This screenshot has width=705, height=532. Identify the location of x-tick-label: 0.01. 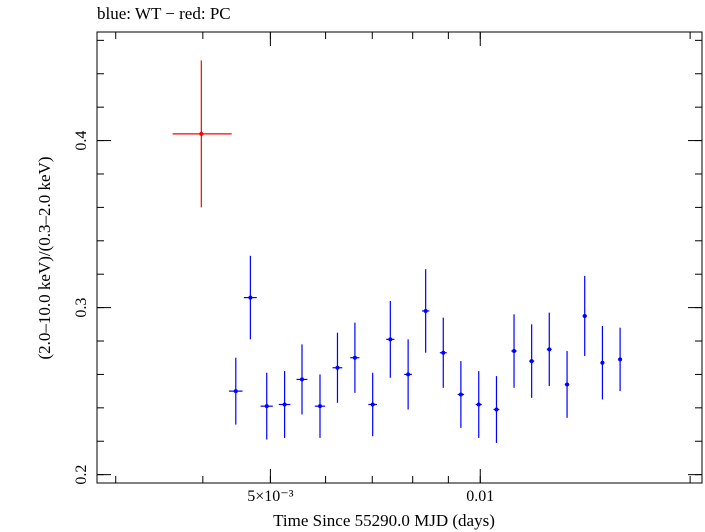
(480, 496).